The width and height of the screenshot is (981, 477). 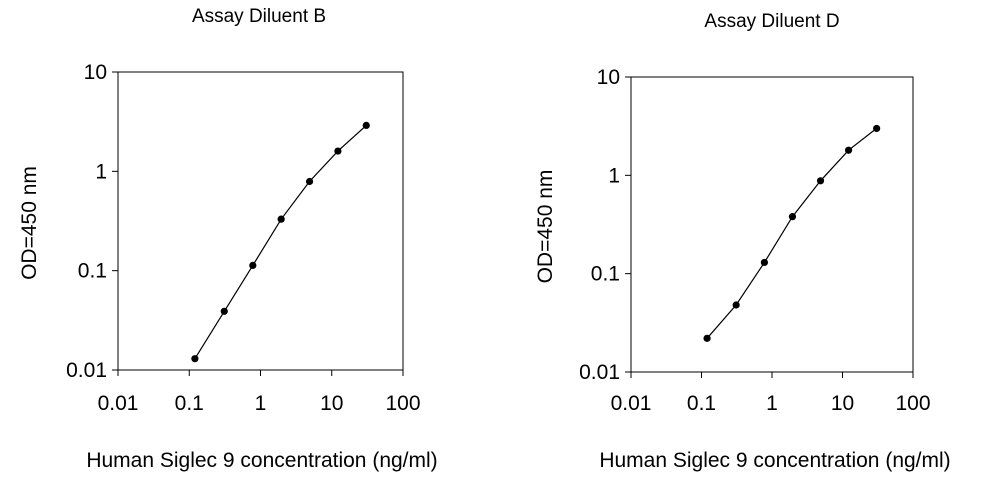 What do you see at coordinates (771, 21) in the screenshot?
I see `chart-title: Assay Diluent D` at bounding box center [771, 21].